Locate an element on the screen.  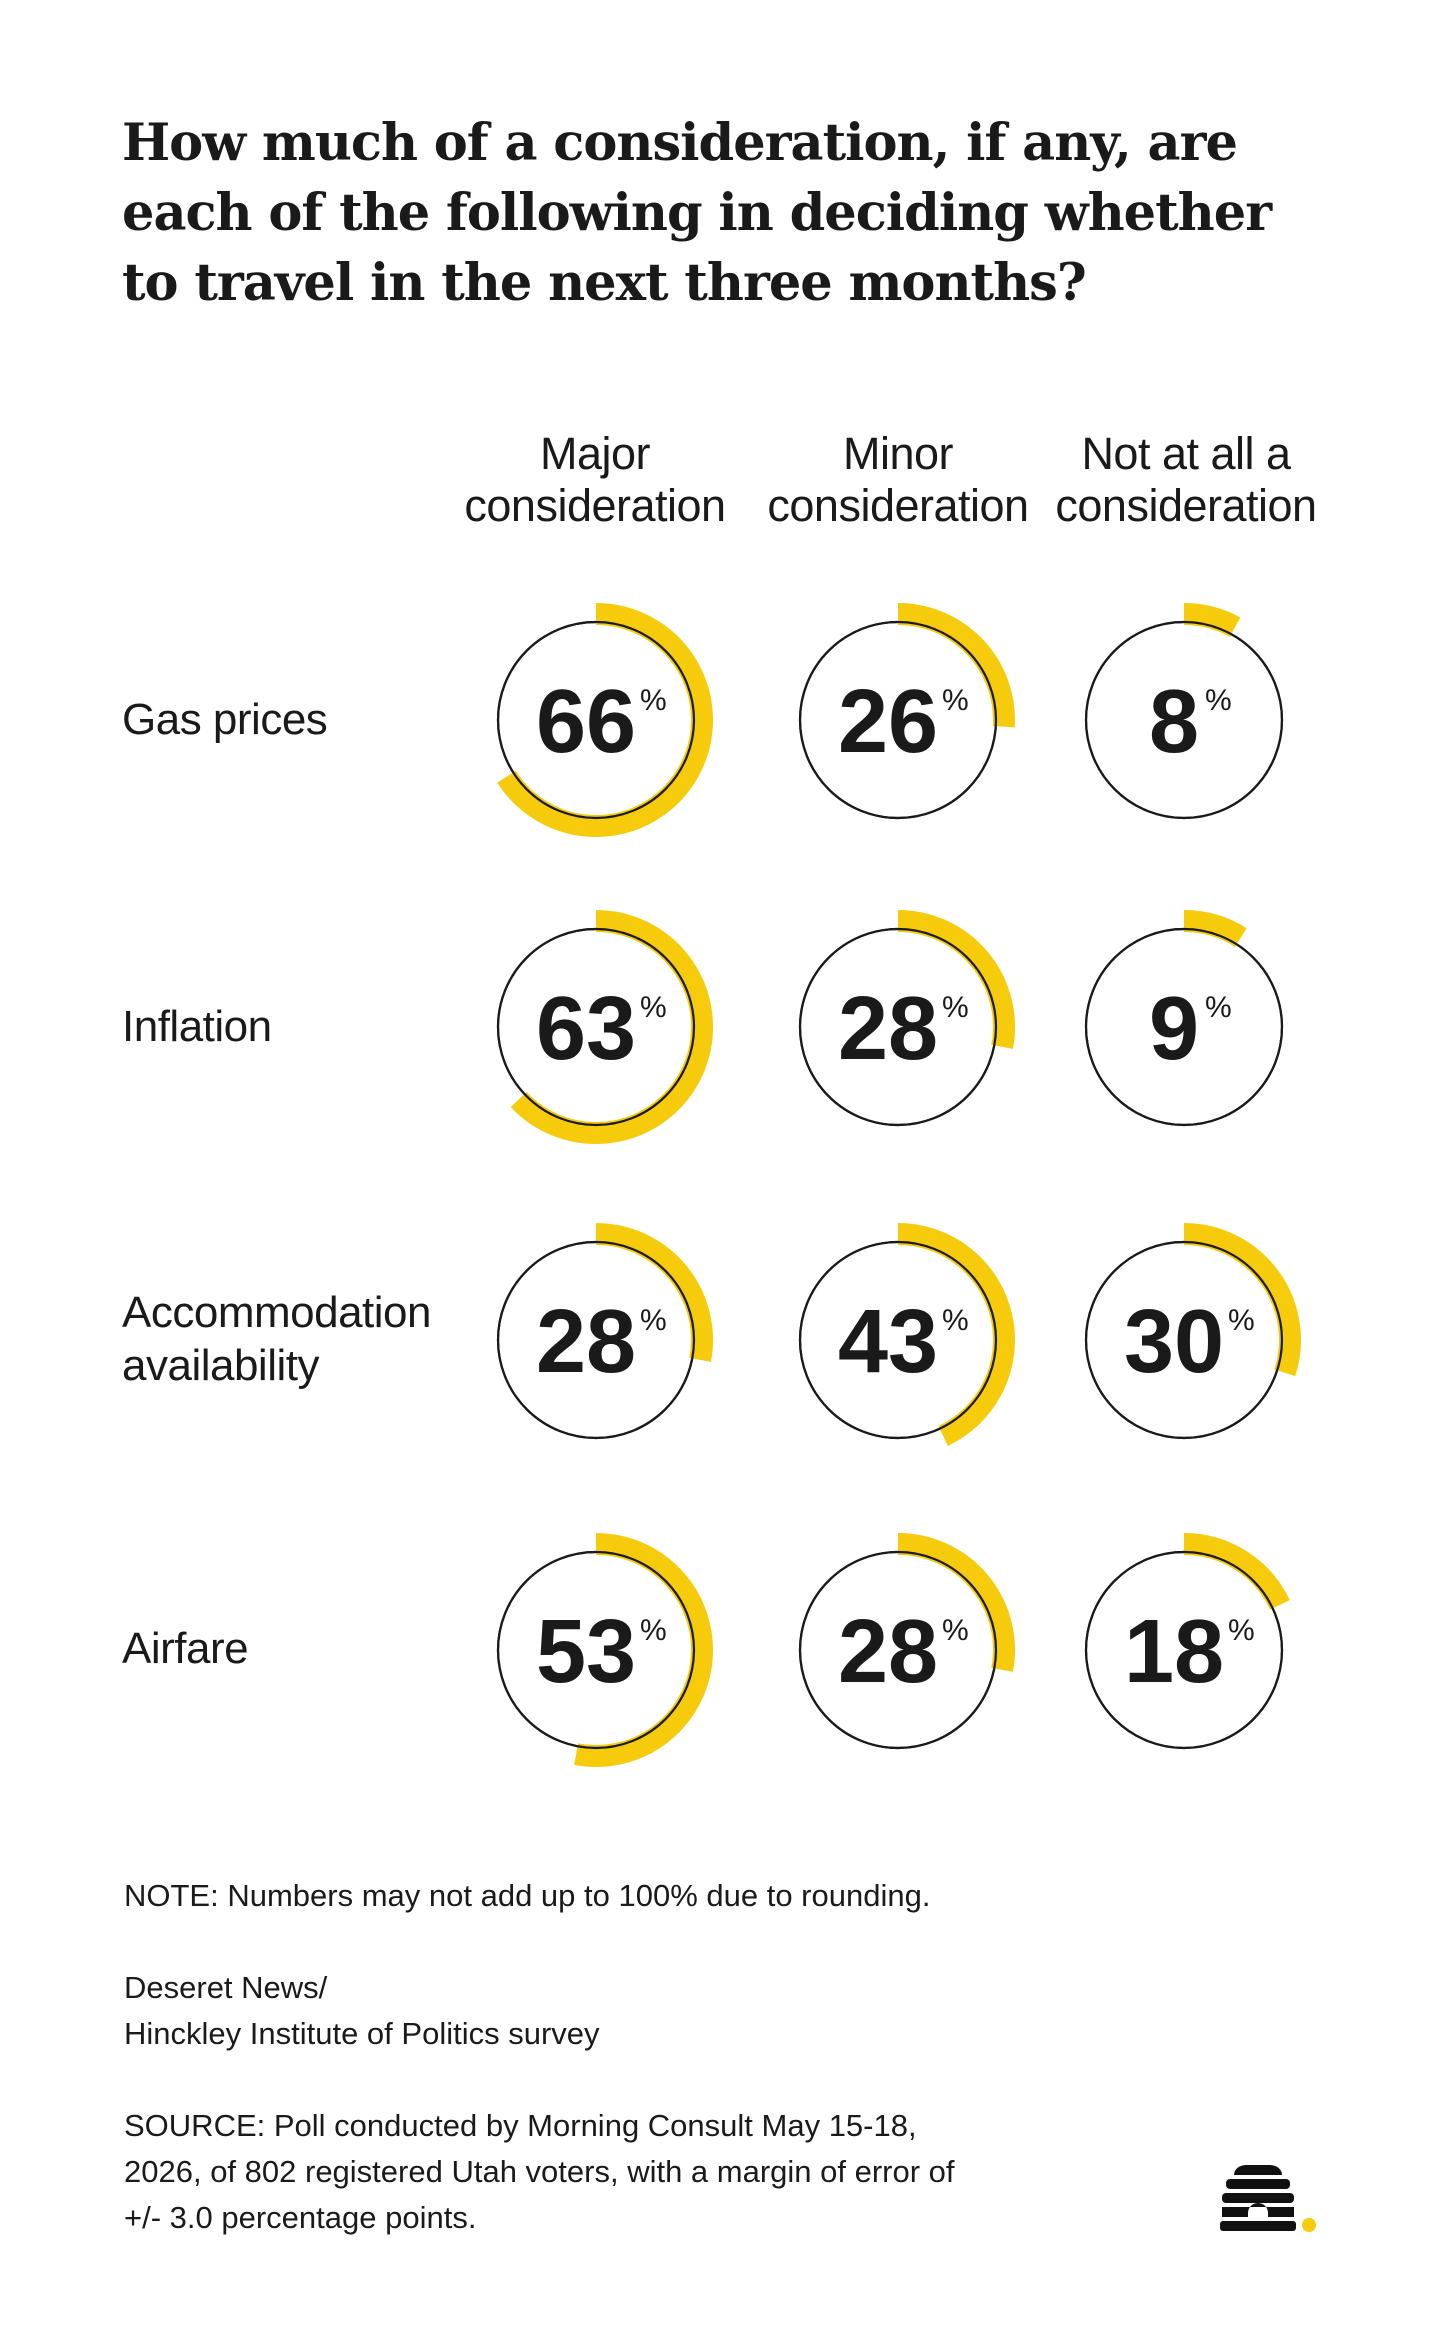
donut-gas-prices-1: 66% is located at coordinates (604, 720).